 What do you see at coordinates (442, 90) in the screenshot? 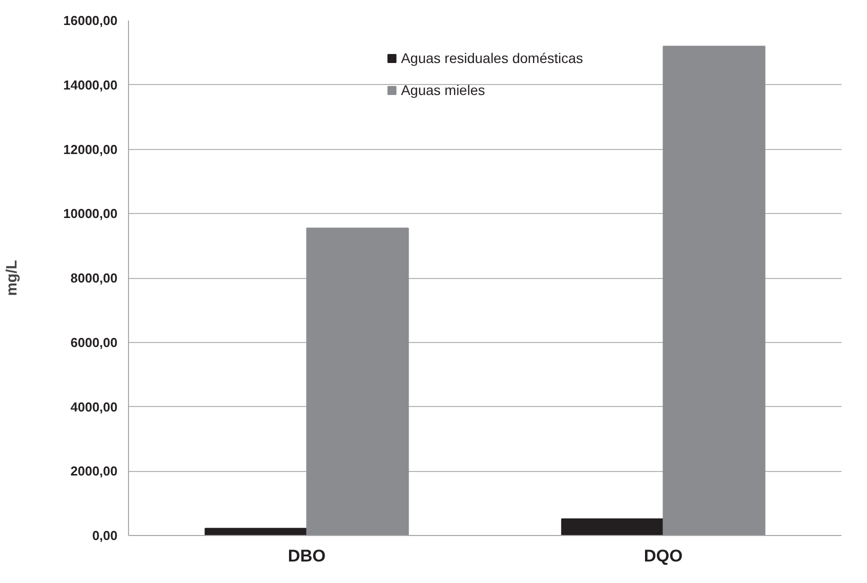
I see `legend-label: Aguas mieles` at bounding box center [442, 90].